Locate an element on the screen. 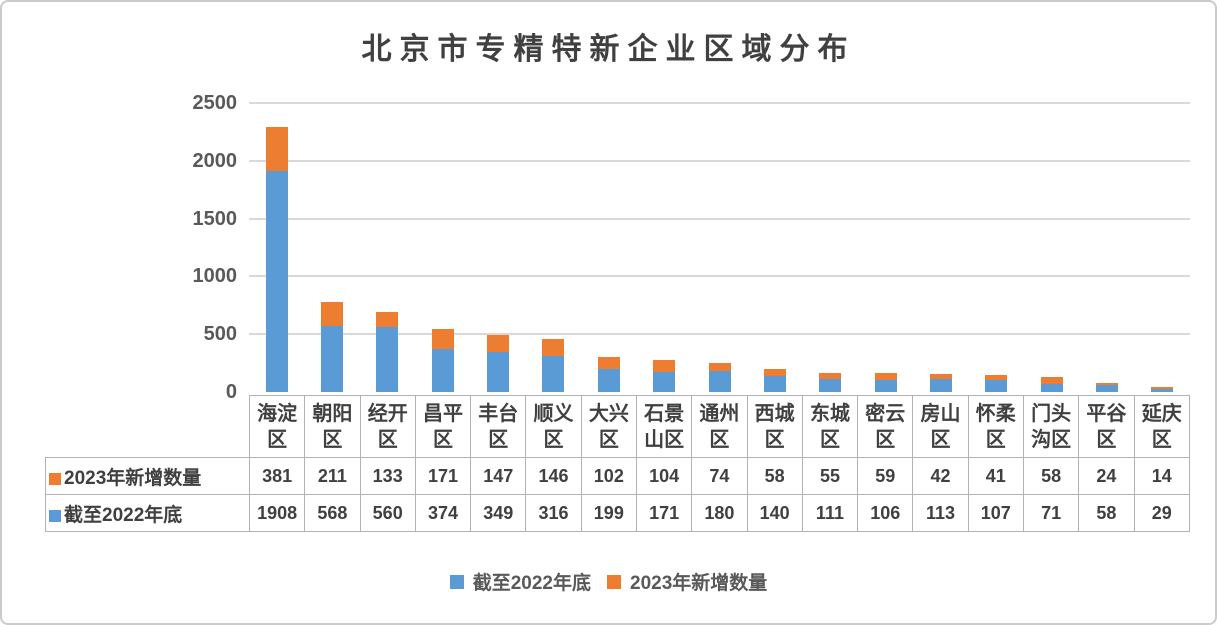 The image size is (1217, 625). district-header-cell: 延庆区 is located at coordinates (1161, 426).